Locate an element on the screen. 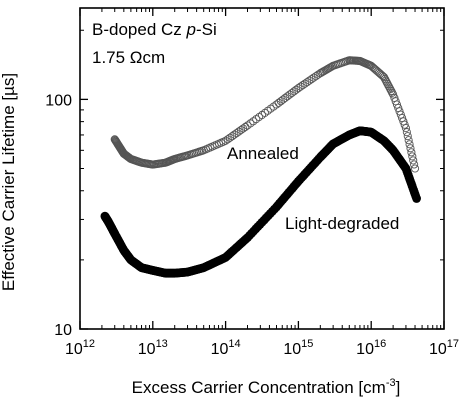 This screenshot has width=474, height=401. y-tick-label: 100 is located at coordinates (58, 100).